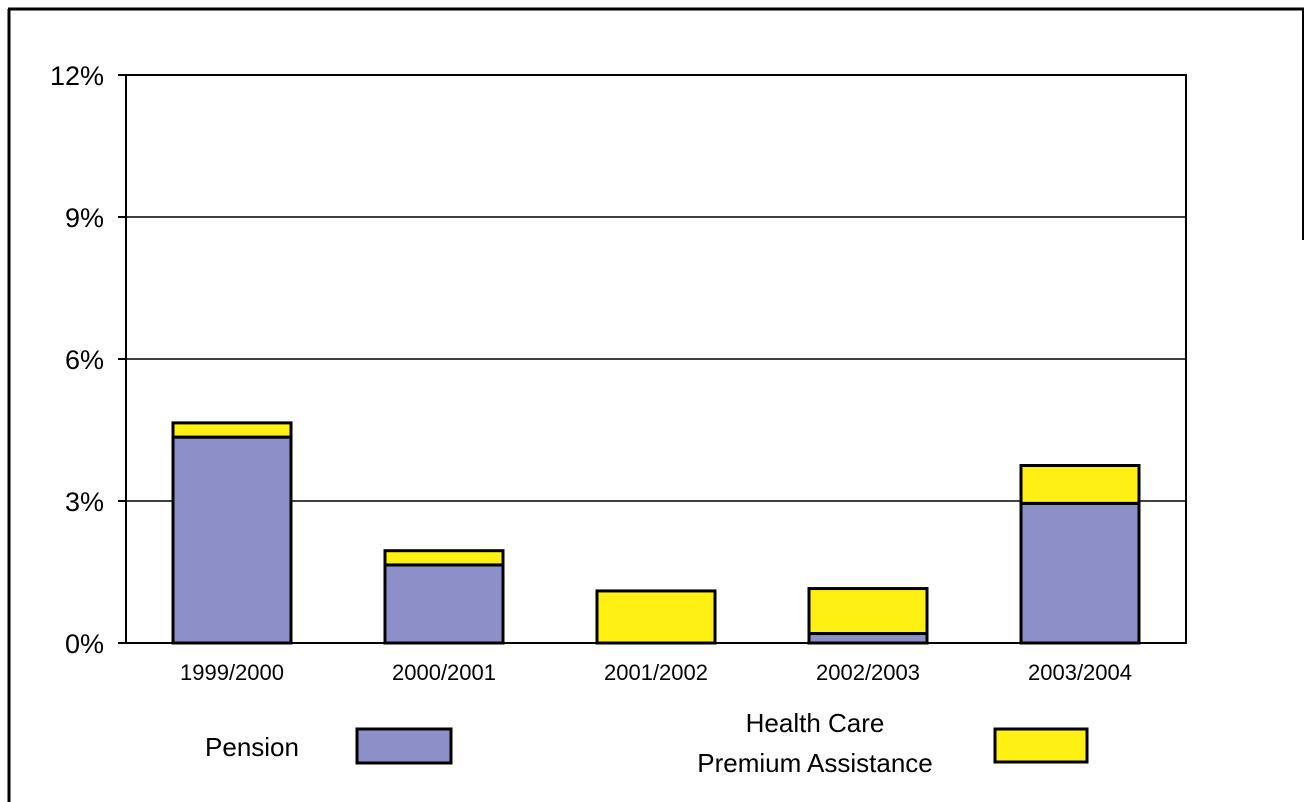 This screenshot has width=1310, height=802. I want to click on y-tick-label-4: 12%, so click(77, 76).